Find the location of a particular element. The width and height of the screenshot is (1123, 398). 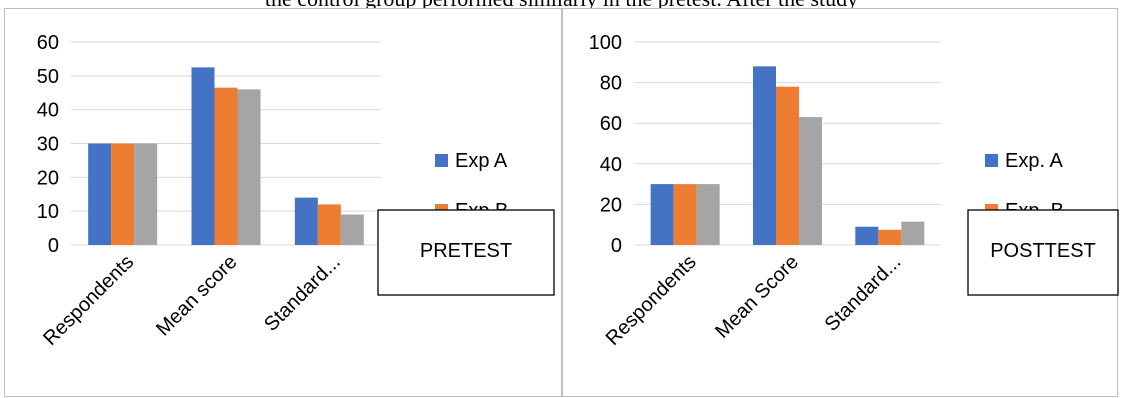

legend-label: Exp. A is located at coordinates (1034, 161).